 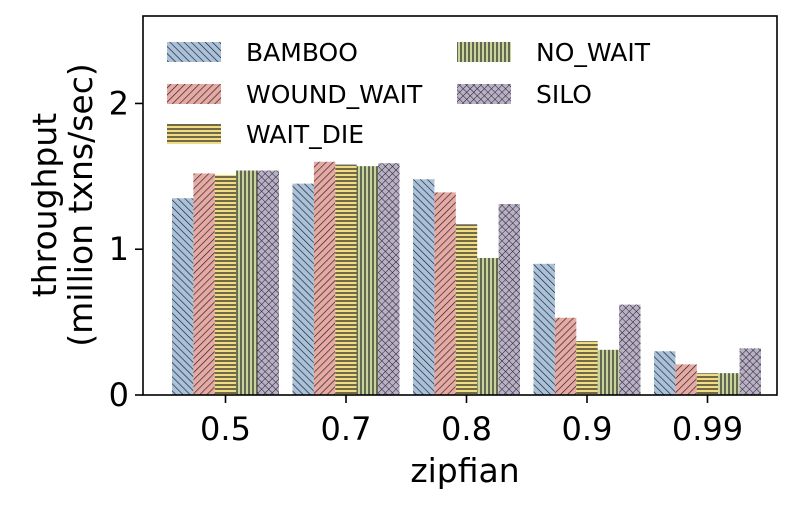 I want to click on legend-label-silo: SILO, so click(x=564, y=94).